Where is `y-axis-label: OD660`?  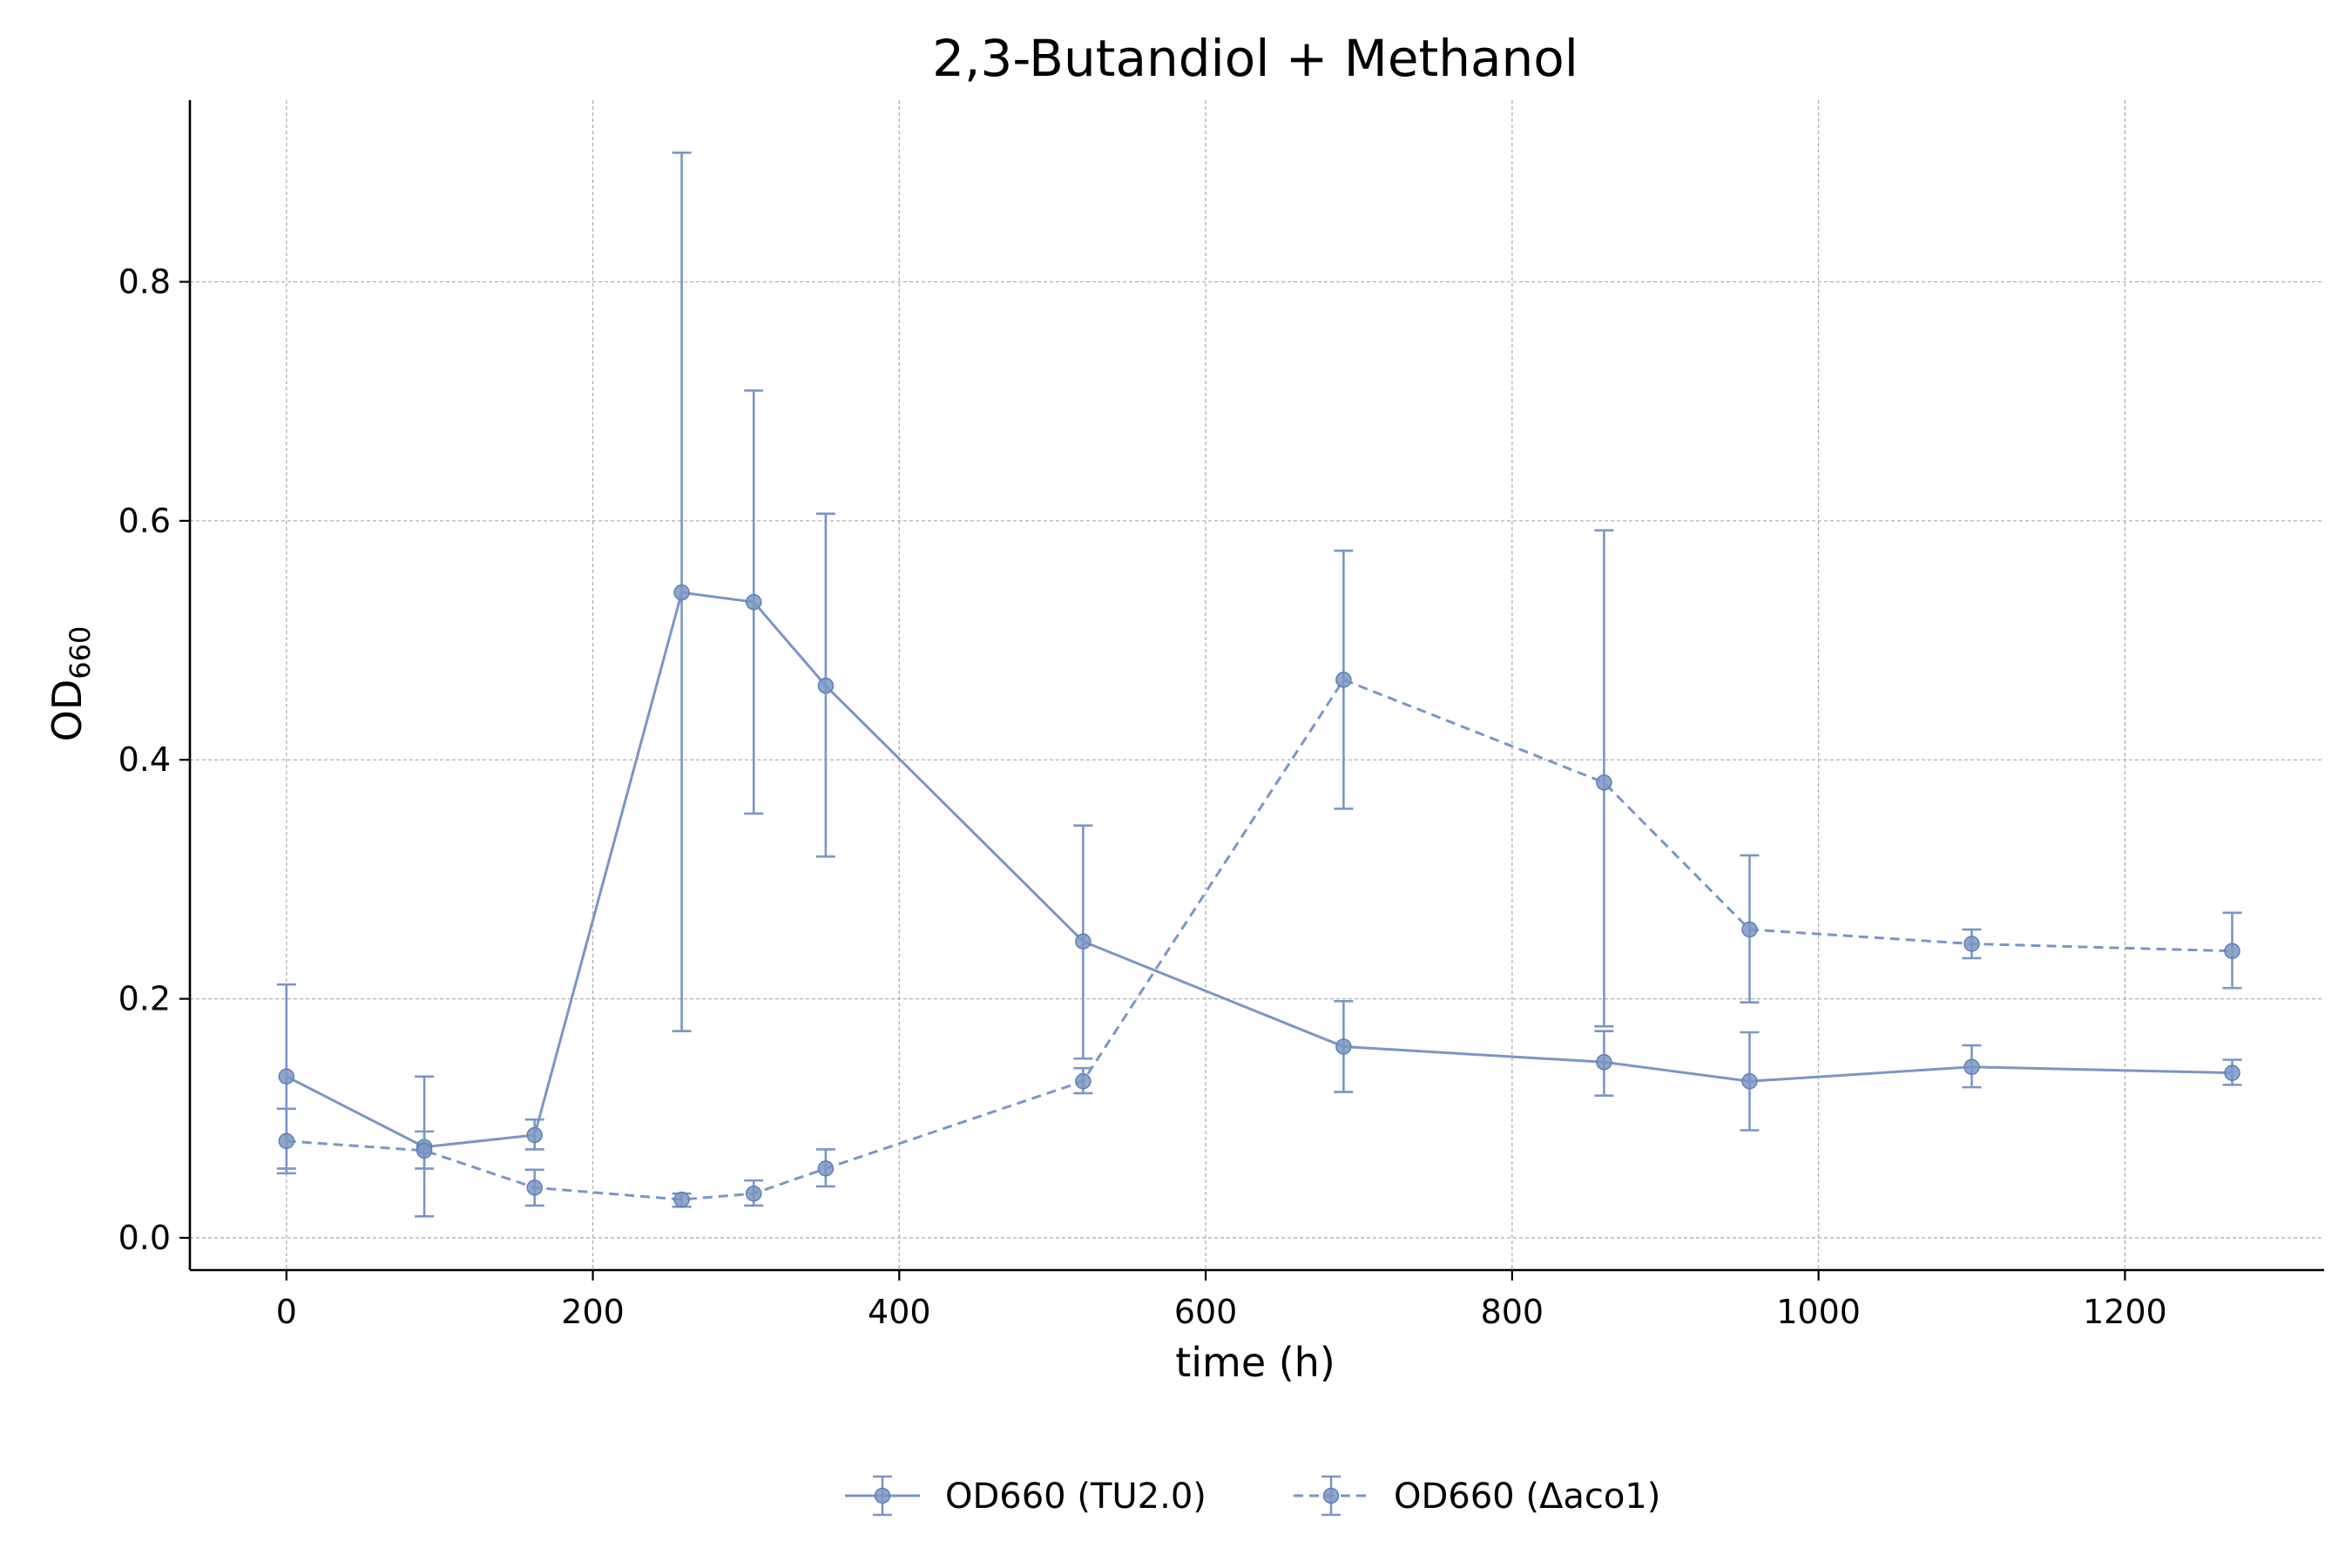
y-axis-label: OD660 is located at coordinates (70, 684).